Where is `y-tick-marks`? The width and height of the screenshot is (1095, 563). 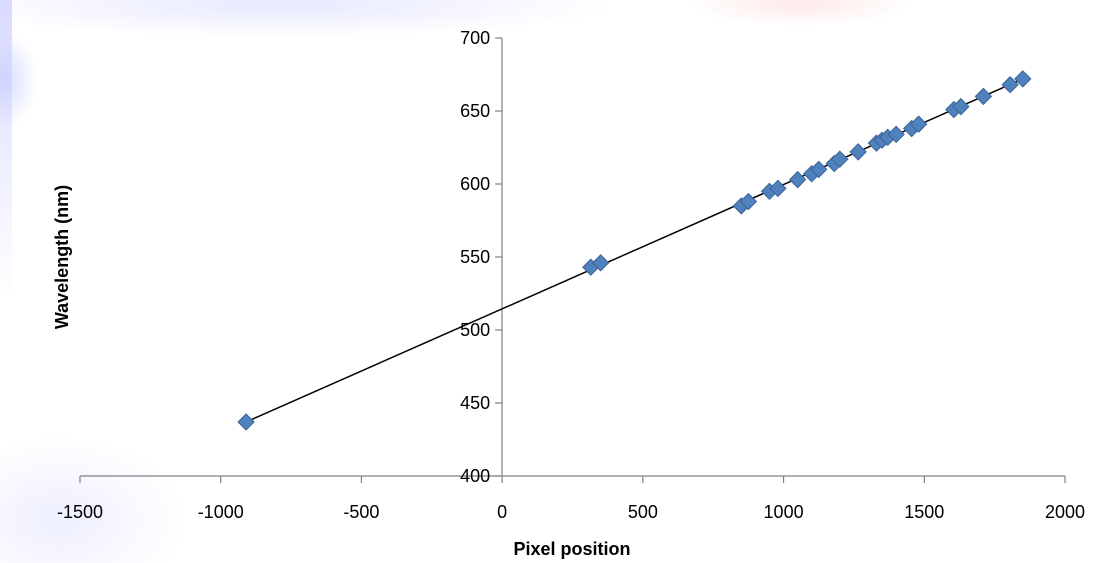 y-tick-marks is located at coordinates (499, 257).